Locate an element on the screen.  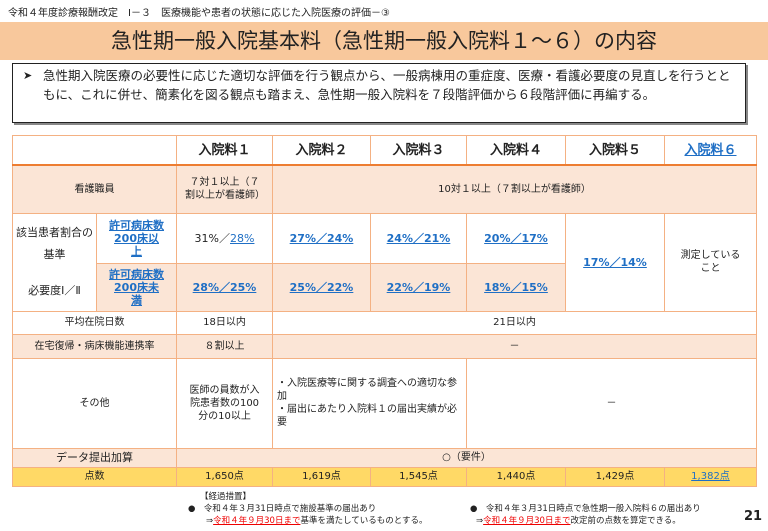
header-fee5: 入院料５ is located at coordinates (615, 150).